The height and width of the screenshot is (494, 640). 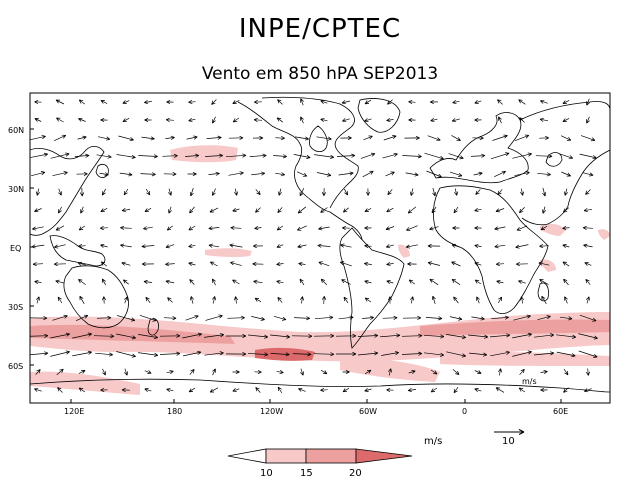 What do you see at coordinates (553, 229) in the screenshot?
I see `shading-arabian-sea` at bounding box center [553, 229].